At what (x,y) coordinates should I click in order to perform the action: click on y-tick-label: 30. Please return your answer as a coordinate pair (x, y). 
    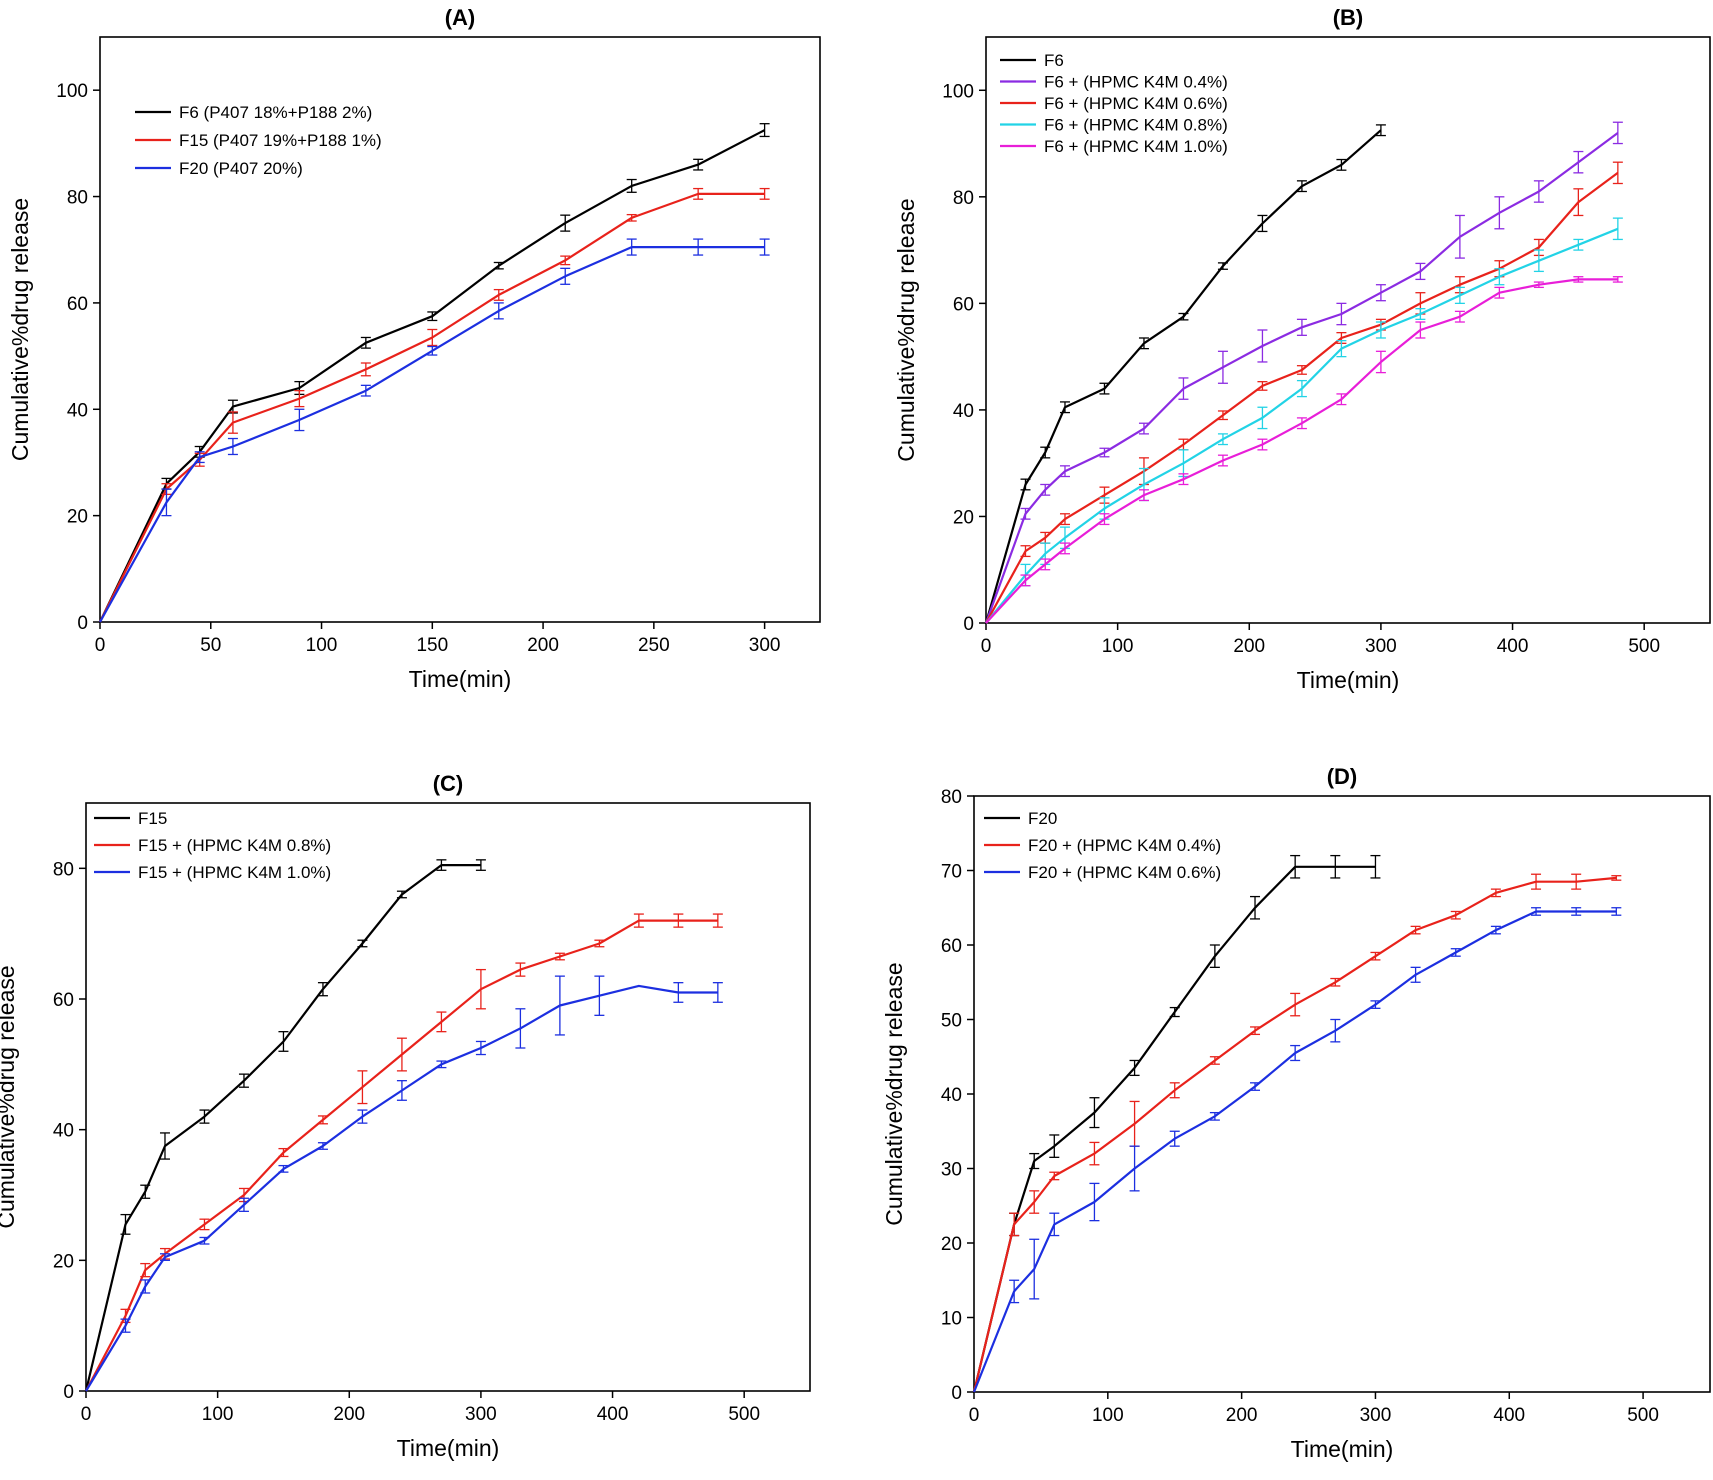
    Looking at the image, I should click on (951, 1170).